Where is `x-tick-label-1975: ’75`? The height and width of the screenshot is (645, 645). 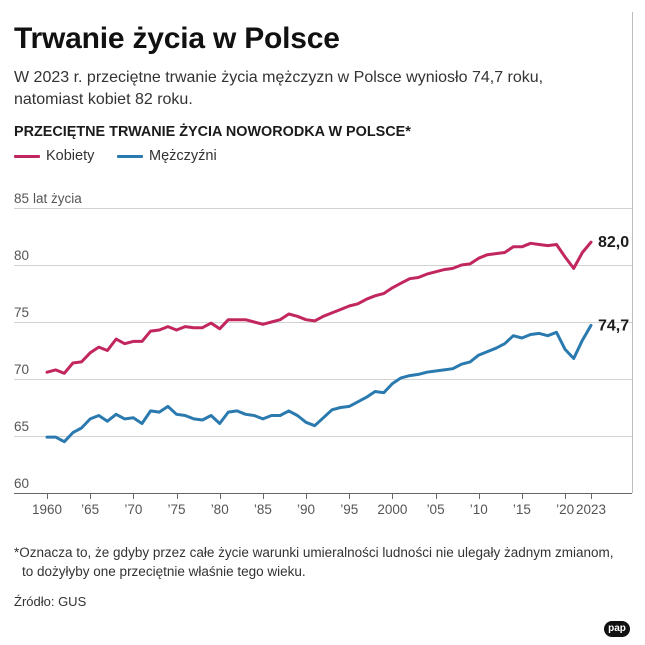 x-tick-label-1975: ’75 is located at coordinates (177, 509).